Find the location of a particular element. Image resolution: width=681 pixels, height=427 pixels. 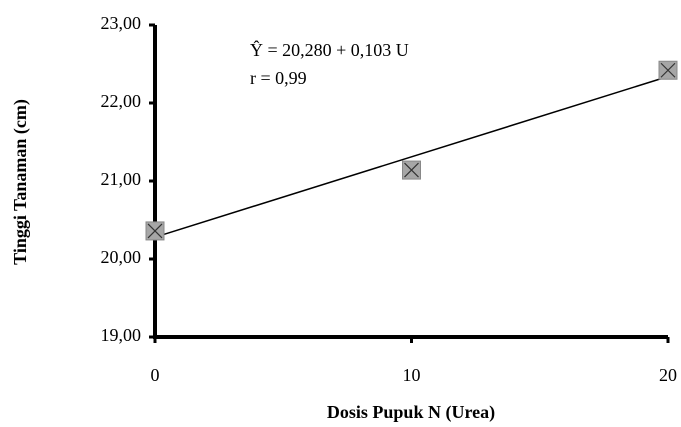

x-tick-label: 0 is located at coordinates (155, 375).